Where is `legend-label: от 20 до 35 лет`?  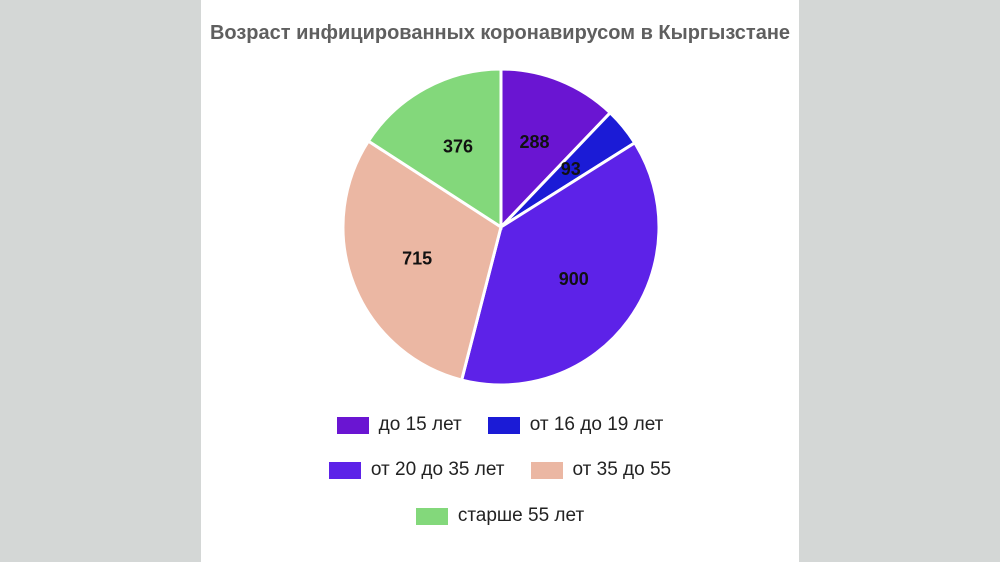
legend-label: от 20 до 35 лет is located at coordinates (437, 469).